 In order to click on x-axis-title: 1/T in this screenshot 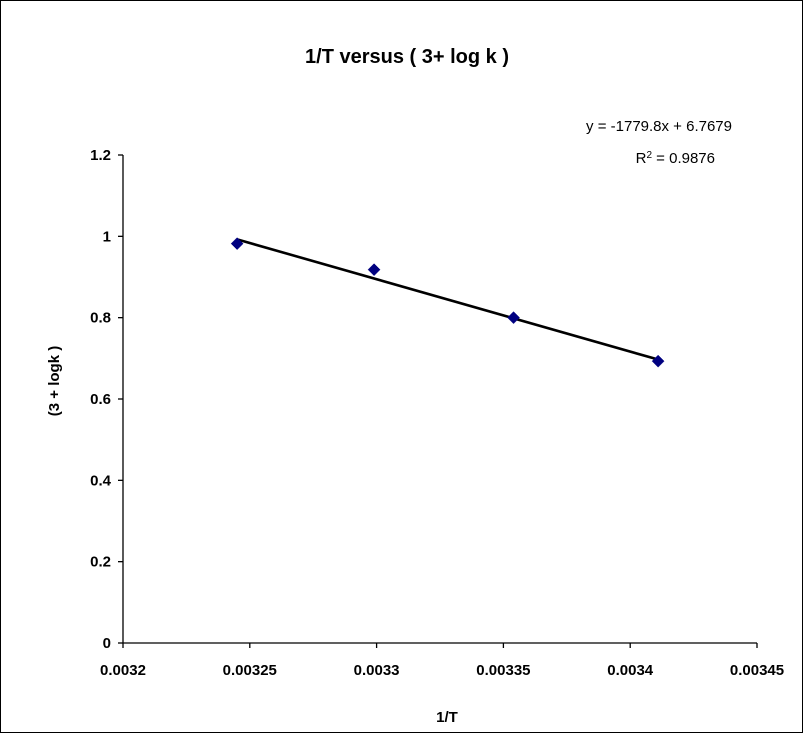, I will do `click(447, 717)`.